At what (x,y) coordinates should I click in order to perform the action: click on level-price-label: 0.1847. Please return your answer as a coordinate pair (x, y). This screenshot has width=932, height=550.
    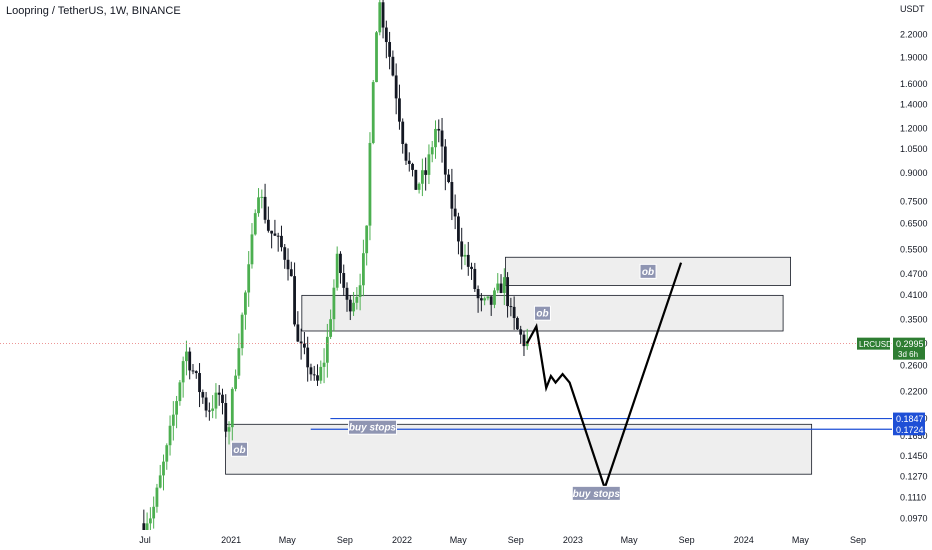
    Looking at the image, I should click on (910, 419).